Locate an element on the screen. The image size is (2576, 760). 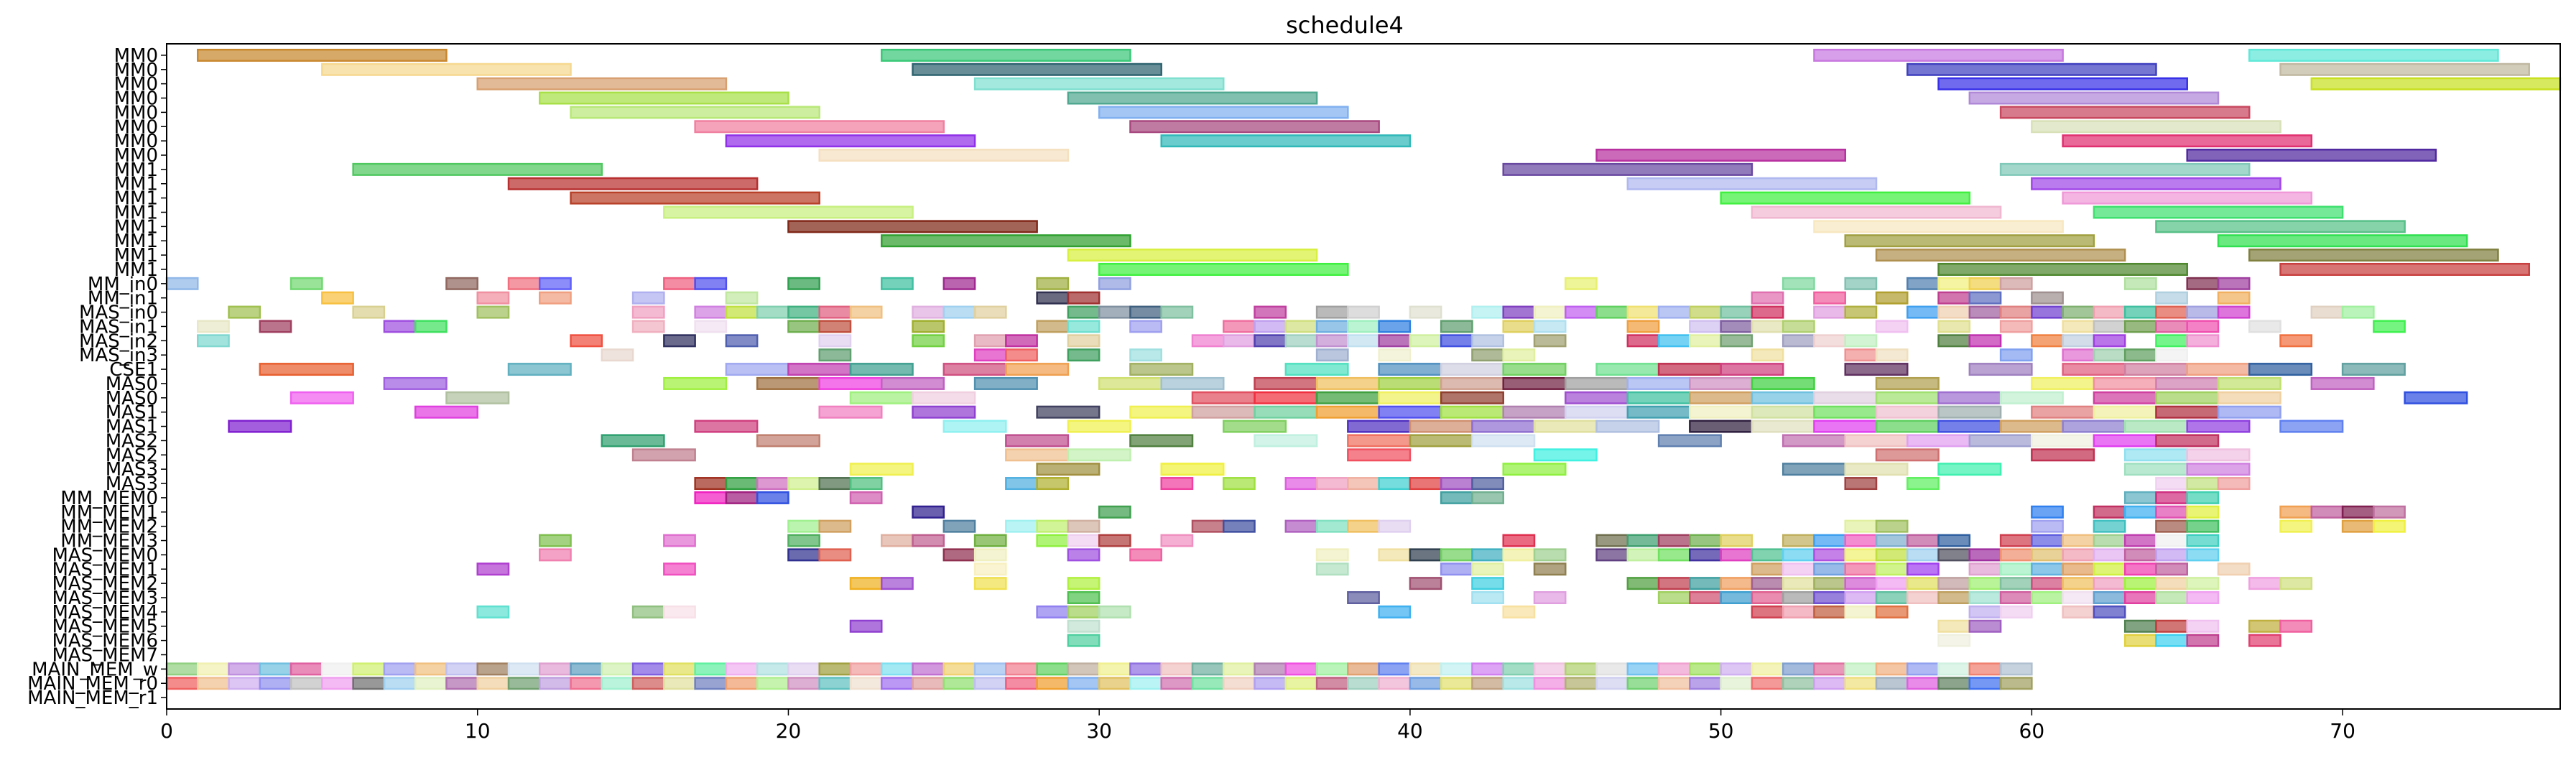
x-tick-label: 0 is located at coordinates (166, 731).